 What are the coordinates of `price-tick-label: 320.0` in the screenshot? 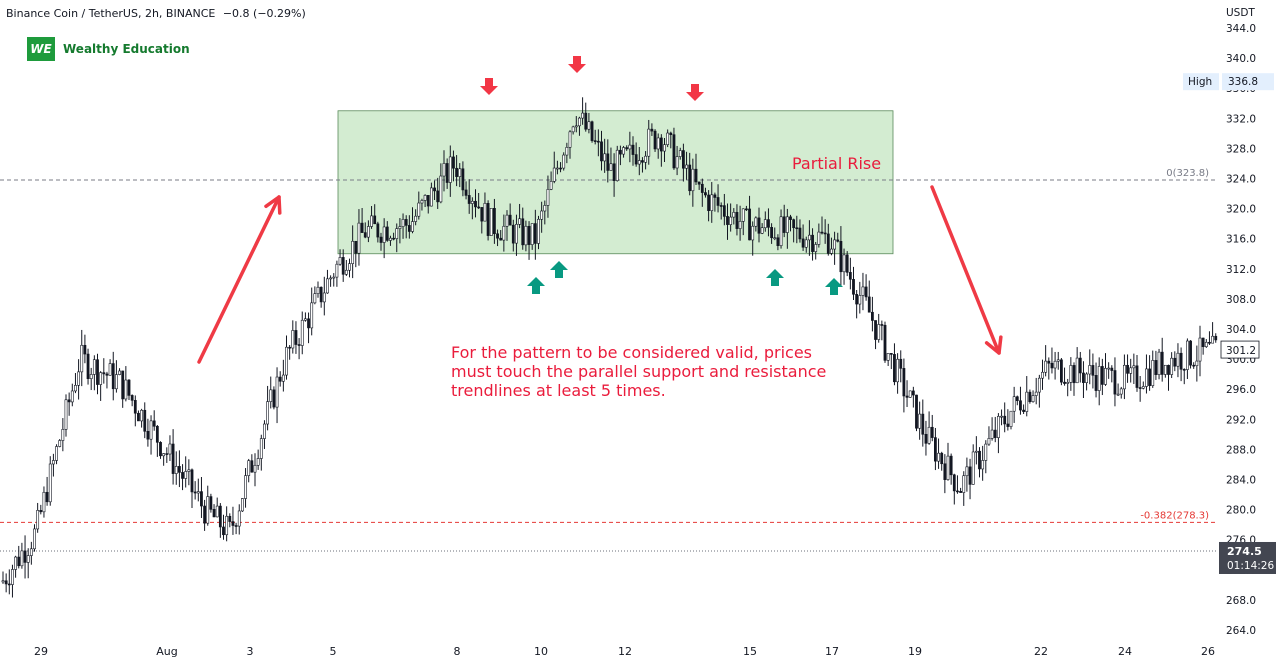 It's located at (1241, 210).